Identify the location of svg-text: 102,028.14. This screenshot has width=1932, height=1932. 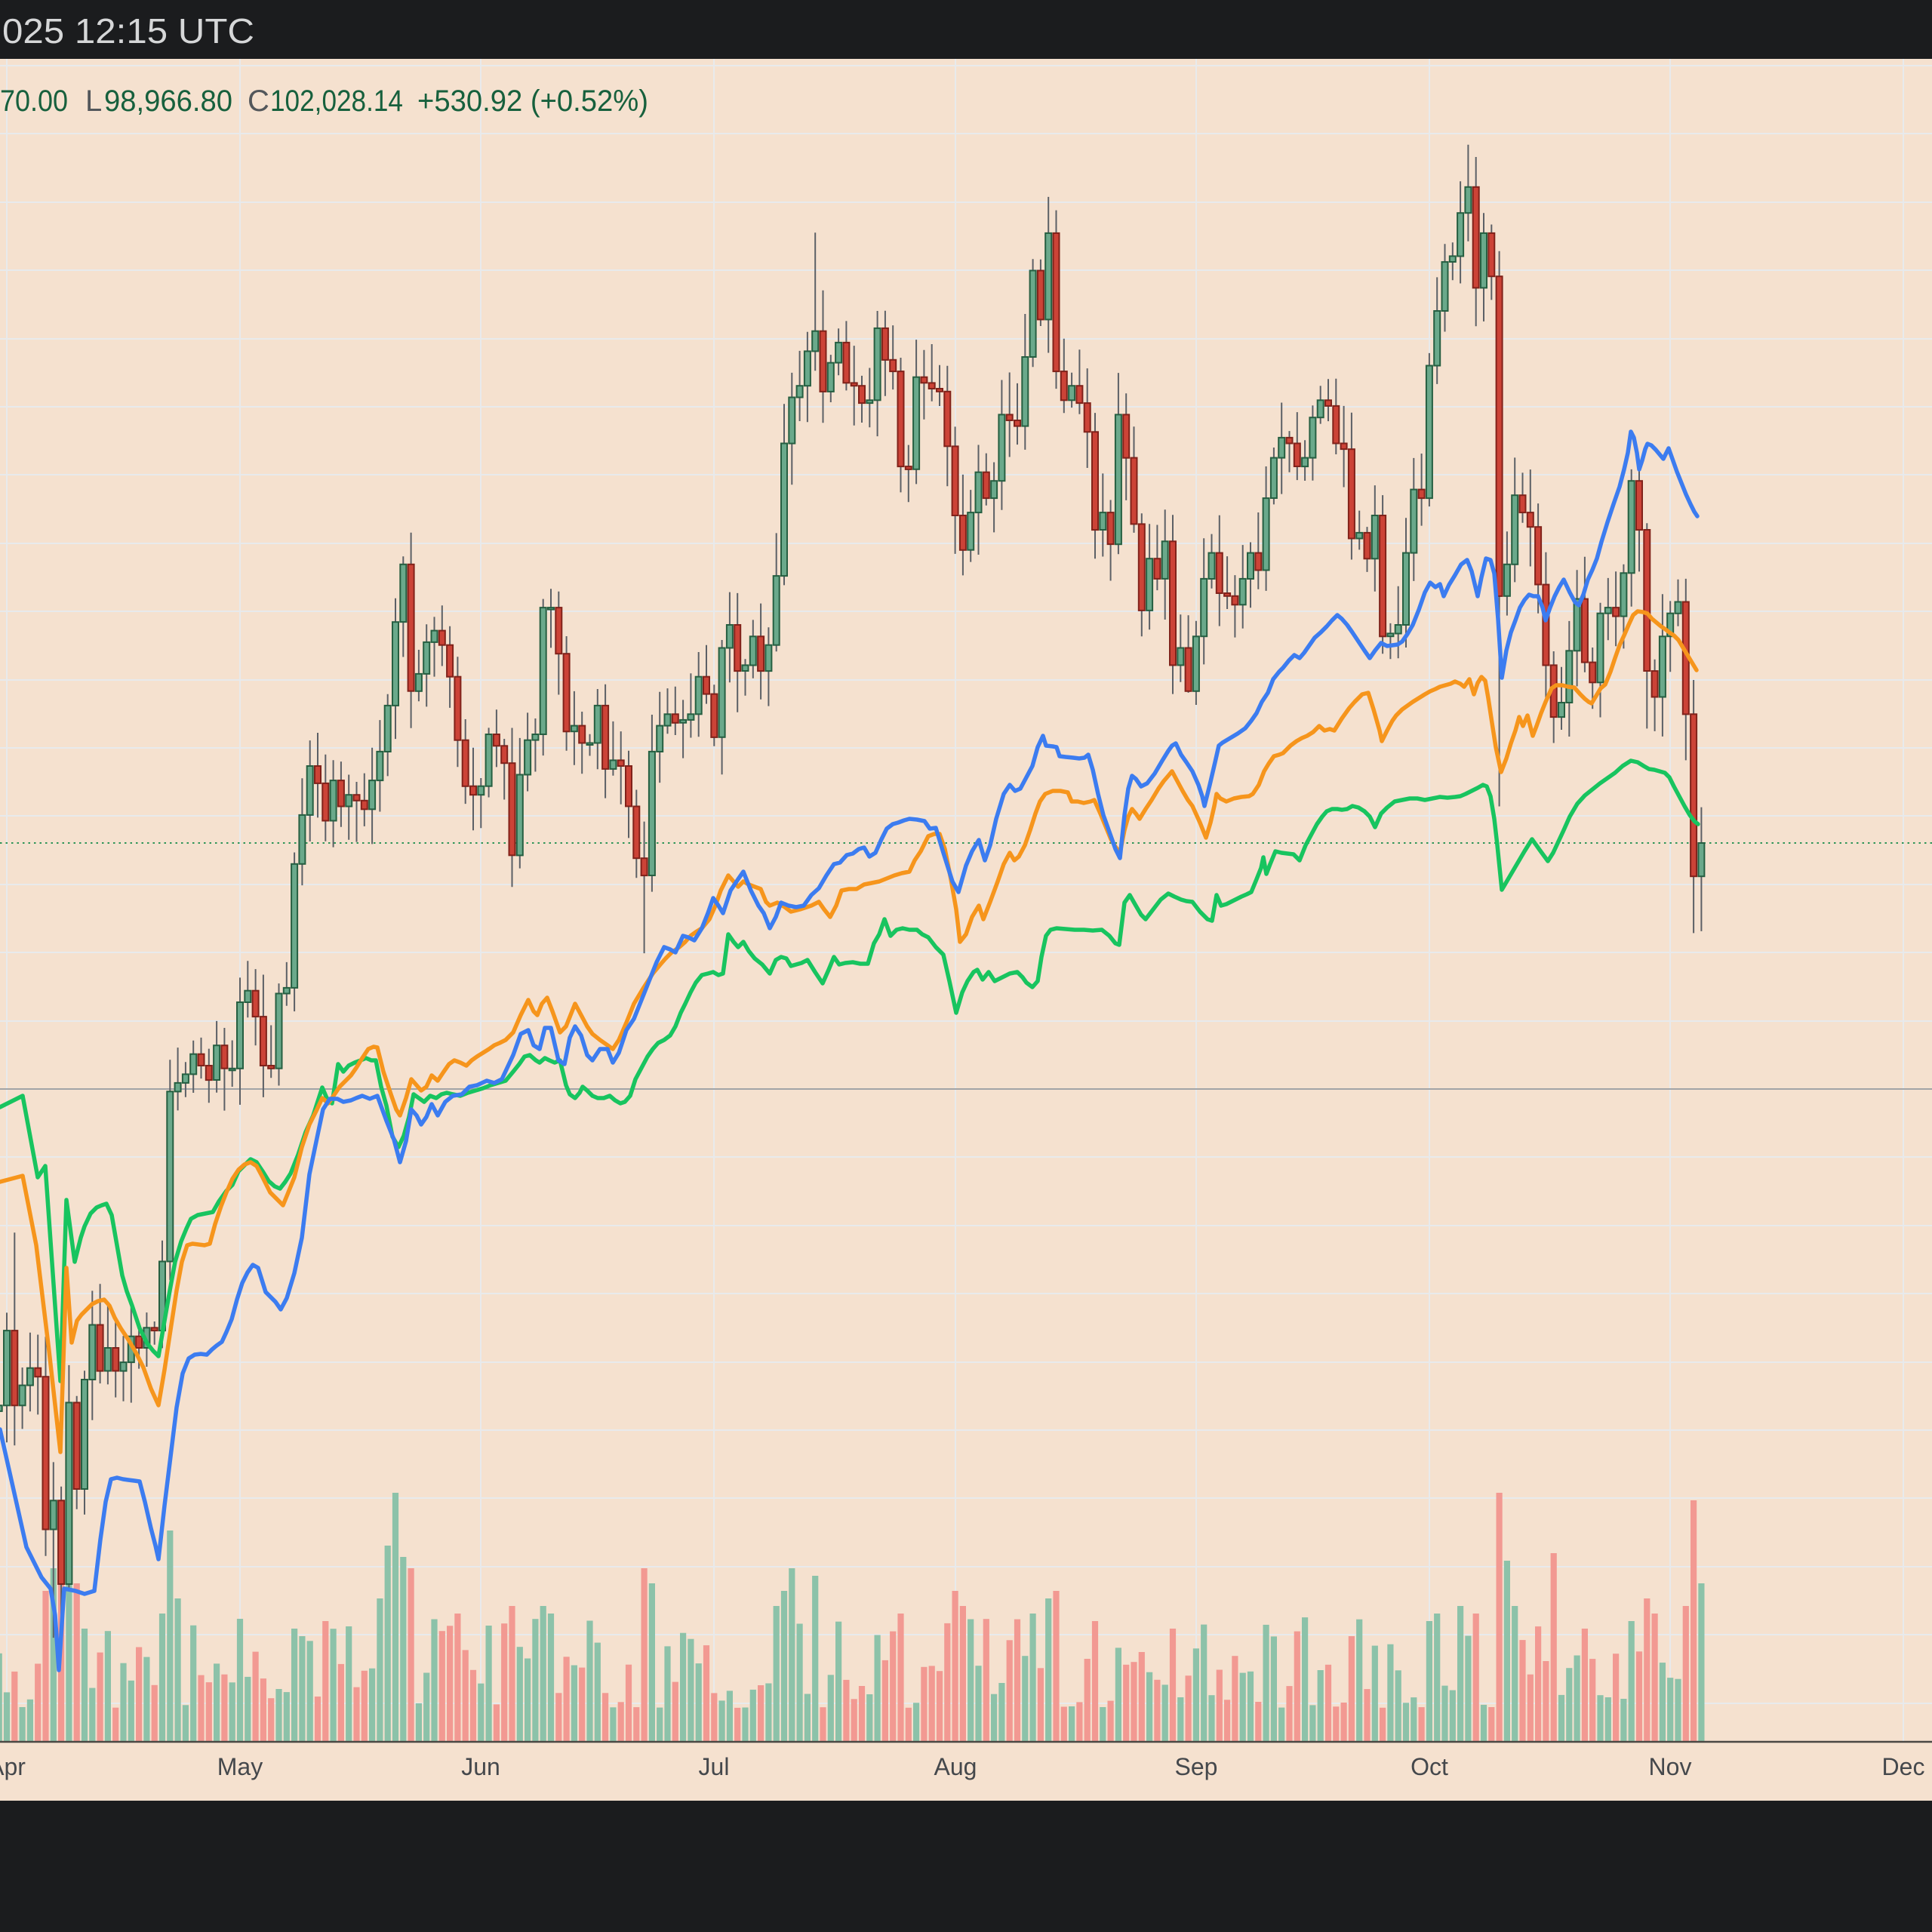
(336, 101).